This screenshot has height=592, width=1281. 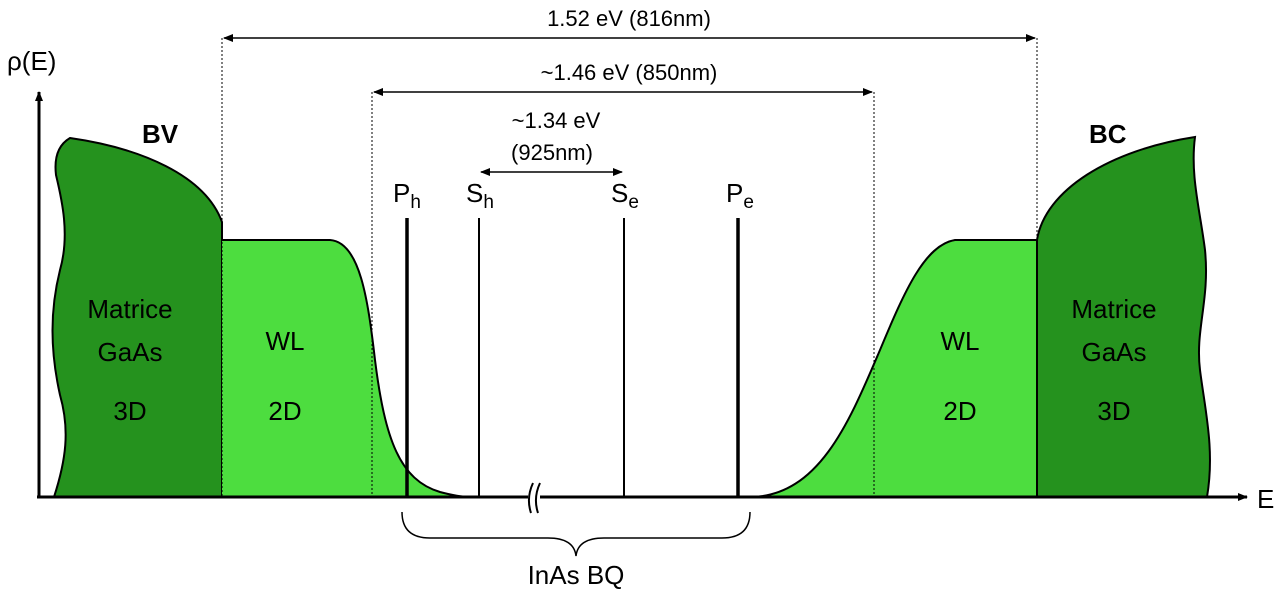 What do you see at coordinates (31, 61) in the screenshot?
I see `y-axis-label: ρ(E)` at bounding box center [31, 61].